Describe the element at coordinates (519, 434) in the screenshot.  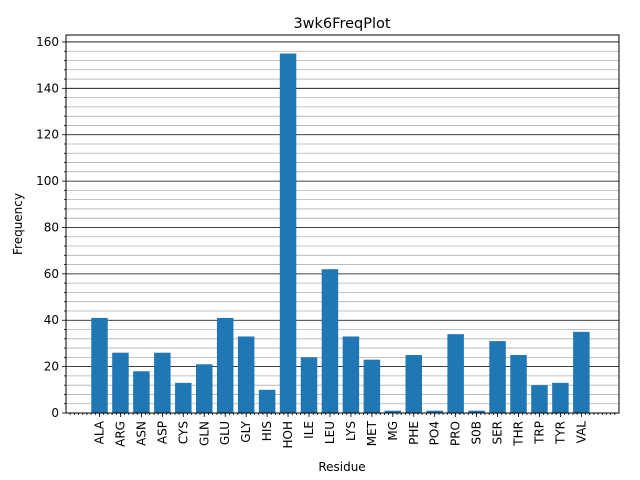
I see `x-tick-label: THR` at that location.